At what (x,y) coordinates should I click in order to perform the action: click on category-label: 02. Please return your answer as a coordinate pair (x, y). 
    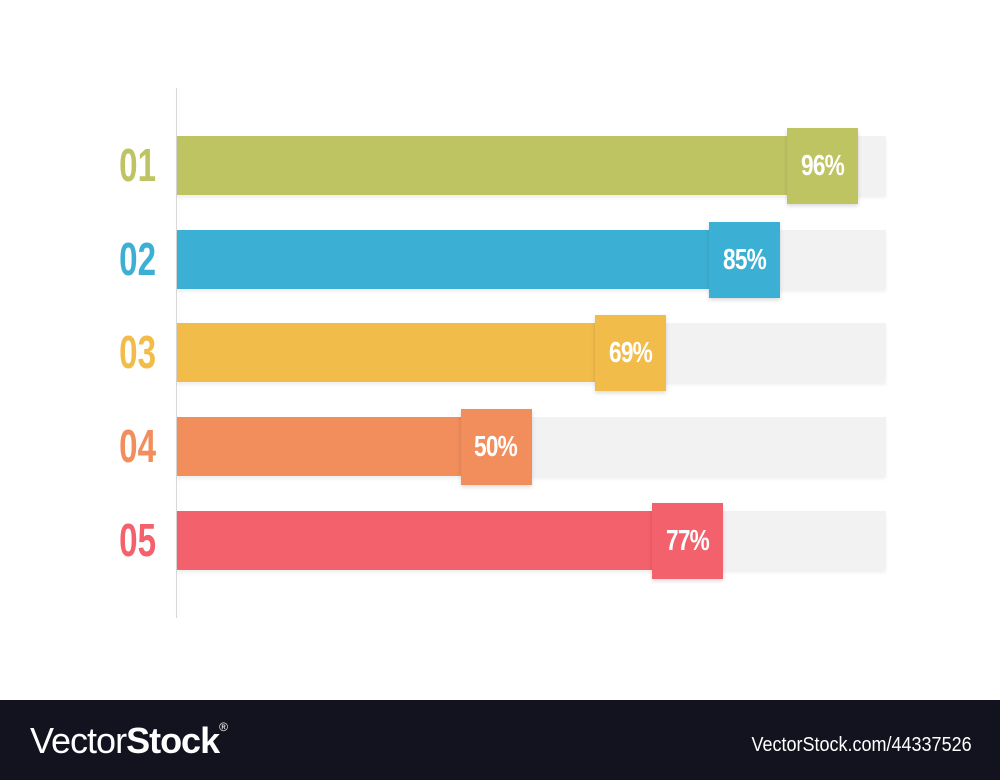
    Looking at the image, I should click on (137, 259).